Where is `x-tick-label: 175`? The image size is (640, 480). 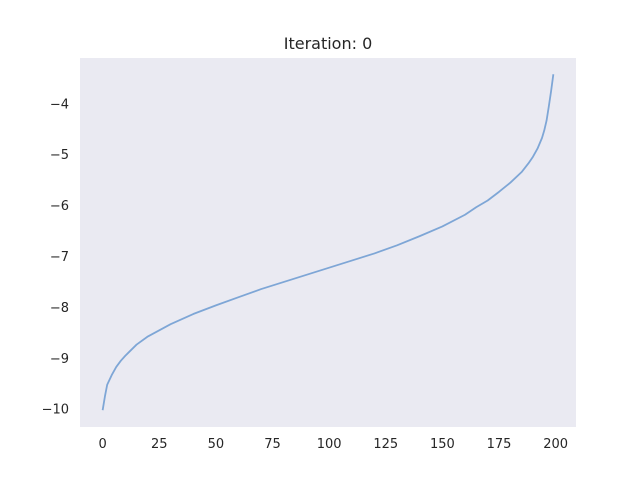 x-tick-label: 175 is located at coordinates (499, 444).